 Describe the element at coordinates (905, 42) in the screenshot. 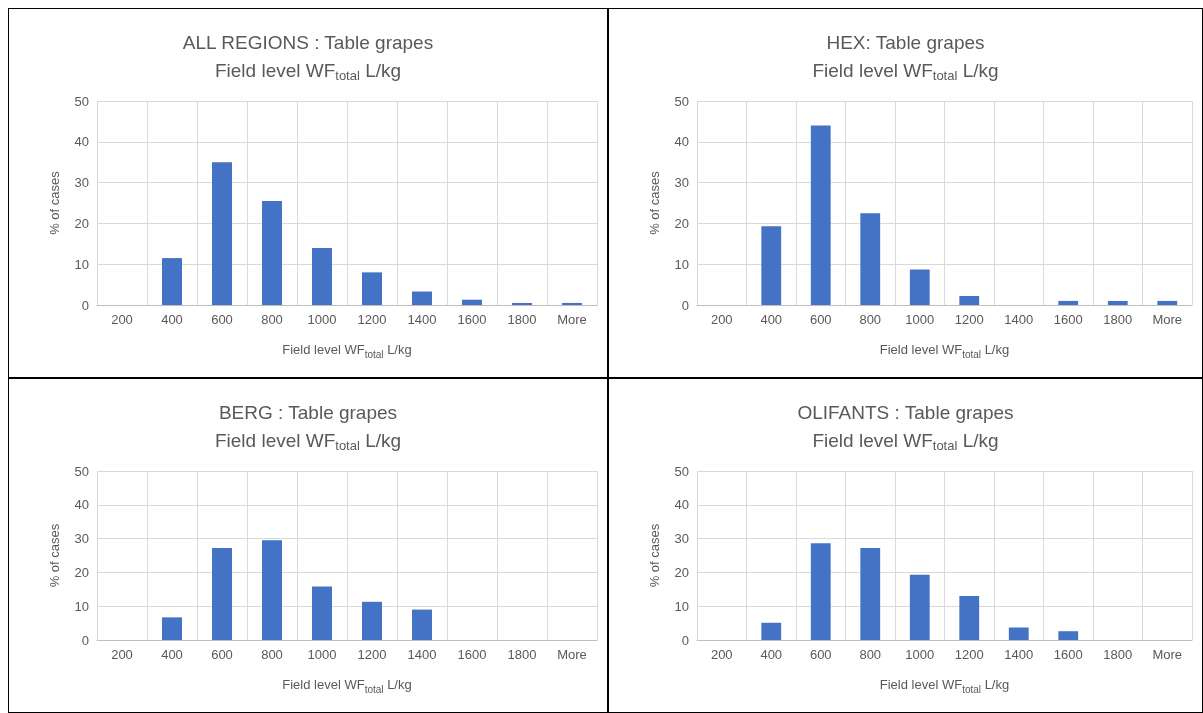

I see `chart-title: HEX: Table grapes` at that location.